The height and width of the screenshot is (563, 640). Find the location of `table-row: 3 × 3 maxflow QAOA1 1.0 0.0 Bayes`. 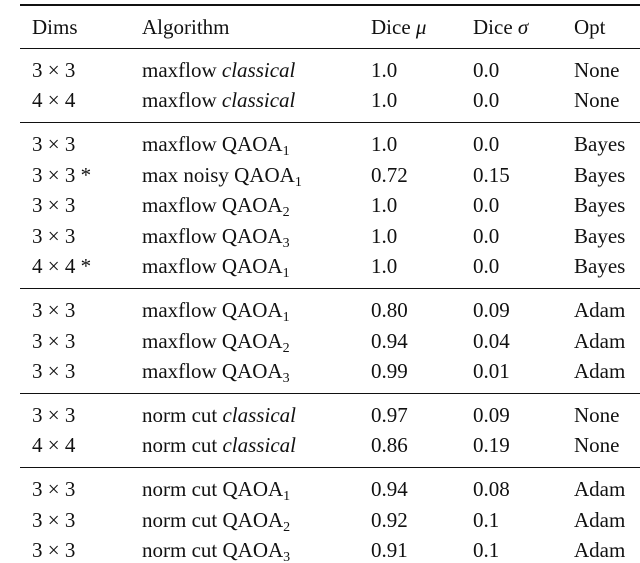

table-row: 3 × 3 maxflow QAOA1 1.0 0.0 Bayes is located at coordinates (330, 141).